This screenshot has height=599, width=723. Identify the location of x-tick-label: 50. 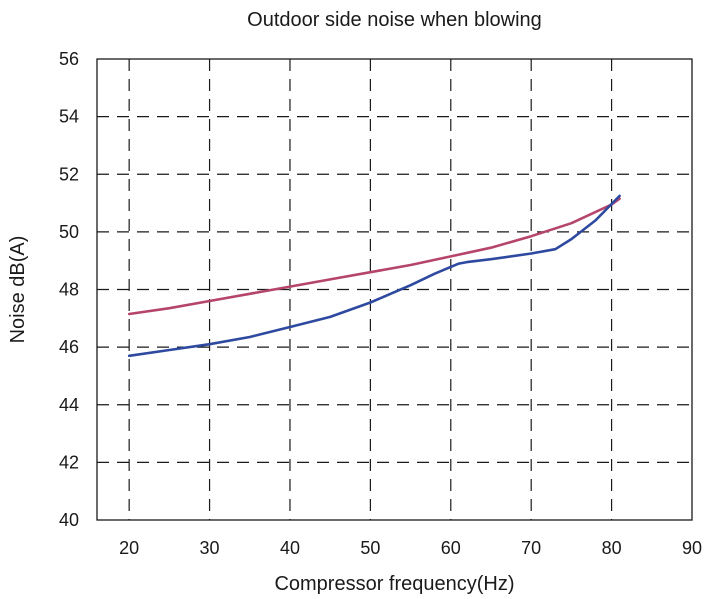
(370, 548).